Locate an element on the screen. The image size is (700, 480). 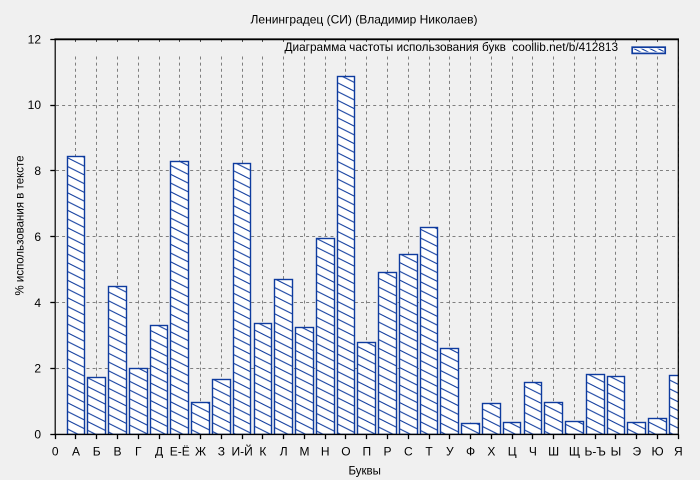
svg-text: Я is located at coordinates (678, 451).